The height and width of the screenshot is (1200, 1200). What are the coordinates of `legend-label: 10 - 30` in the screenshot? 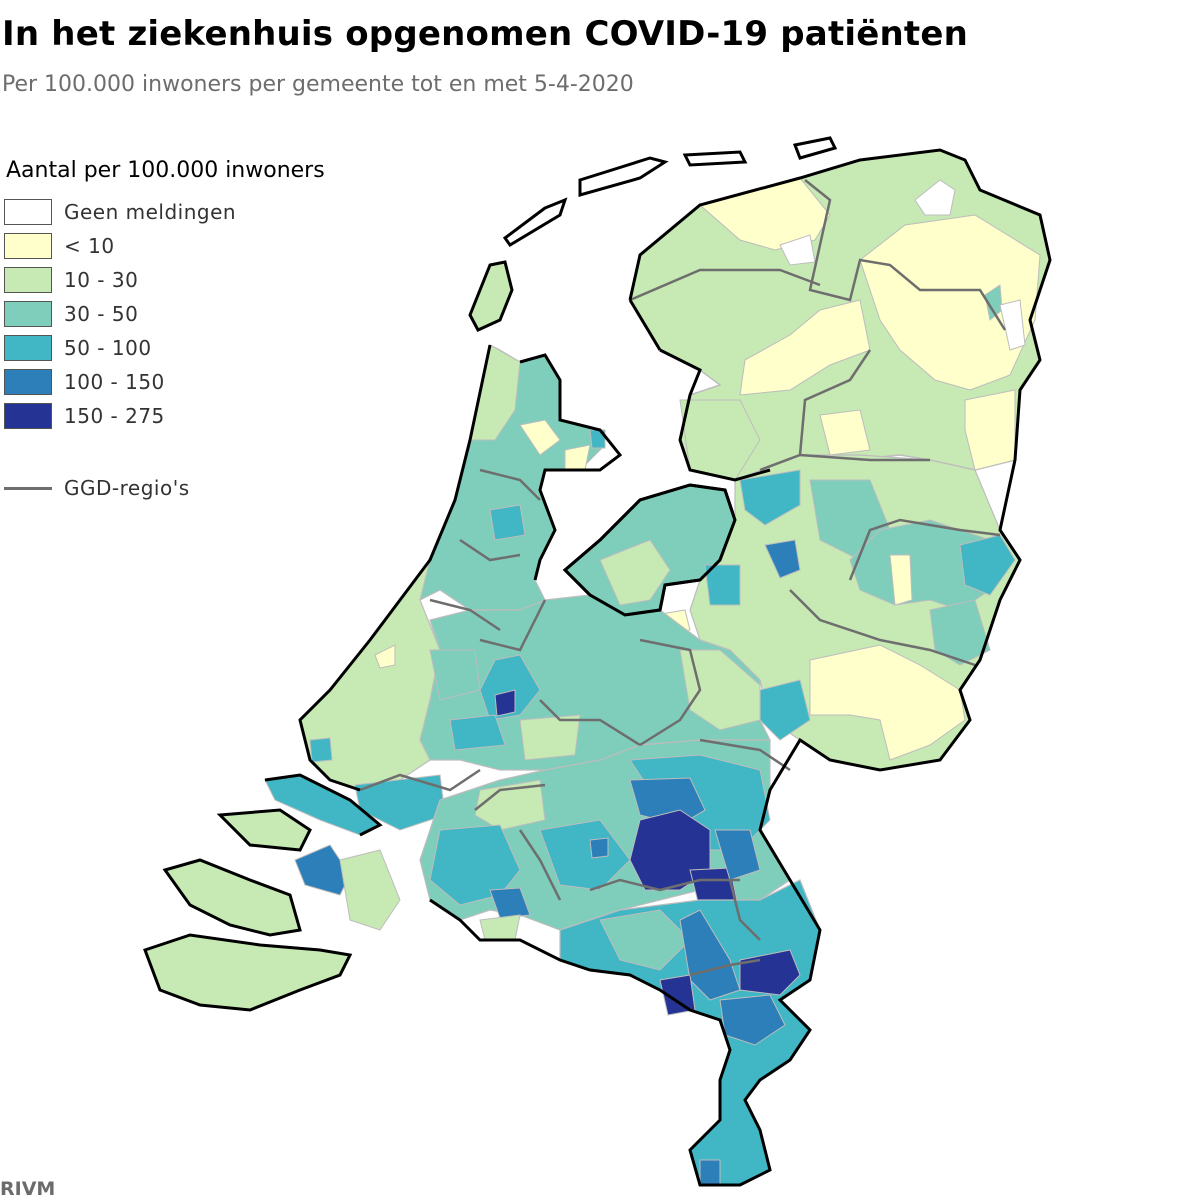 It's located at (101, 280).